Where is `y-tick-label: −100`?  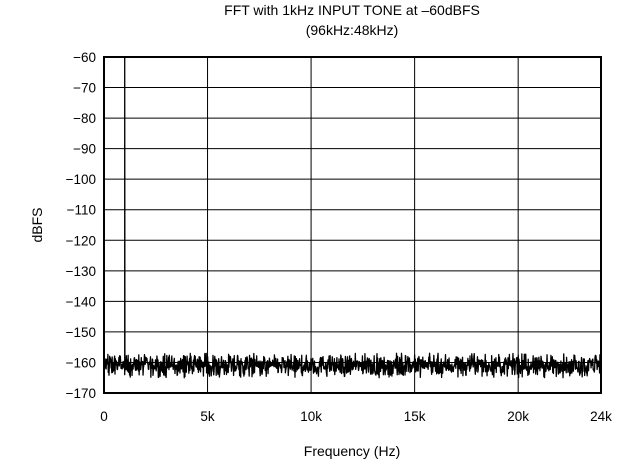
y-tick-label: −100 is located at coordinates (81, 179).